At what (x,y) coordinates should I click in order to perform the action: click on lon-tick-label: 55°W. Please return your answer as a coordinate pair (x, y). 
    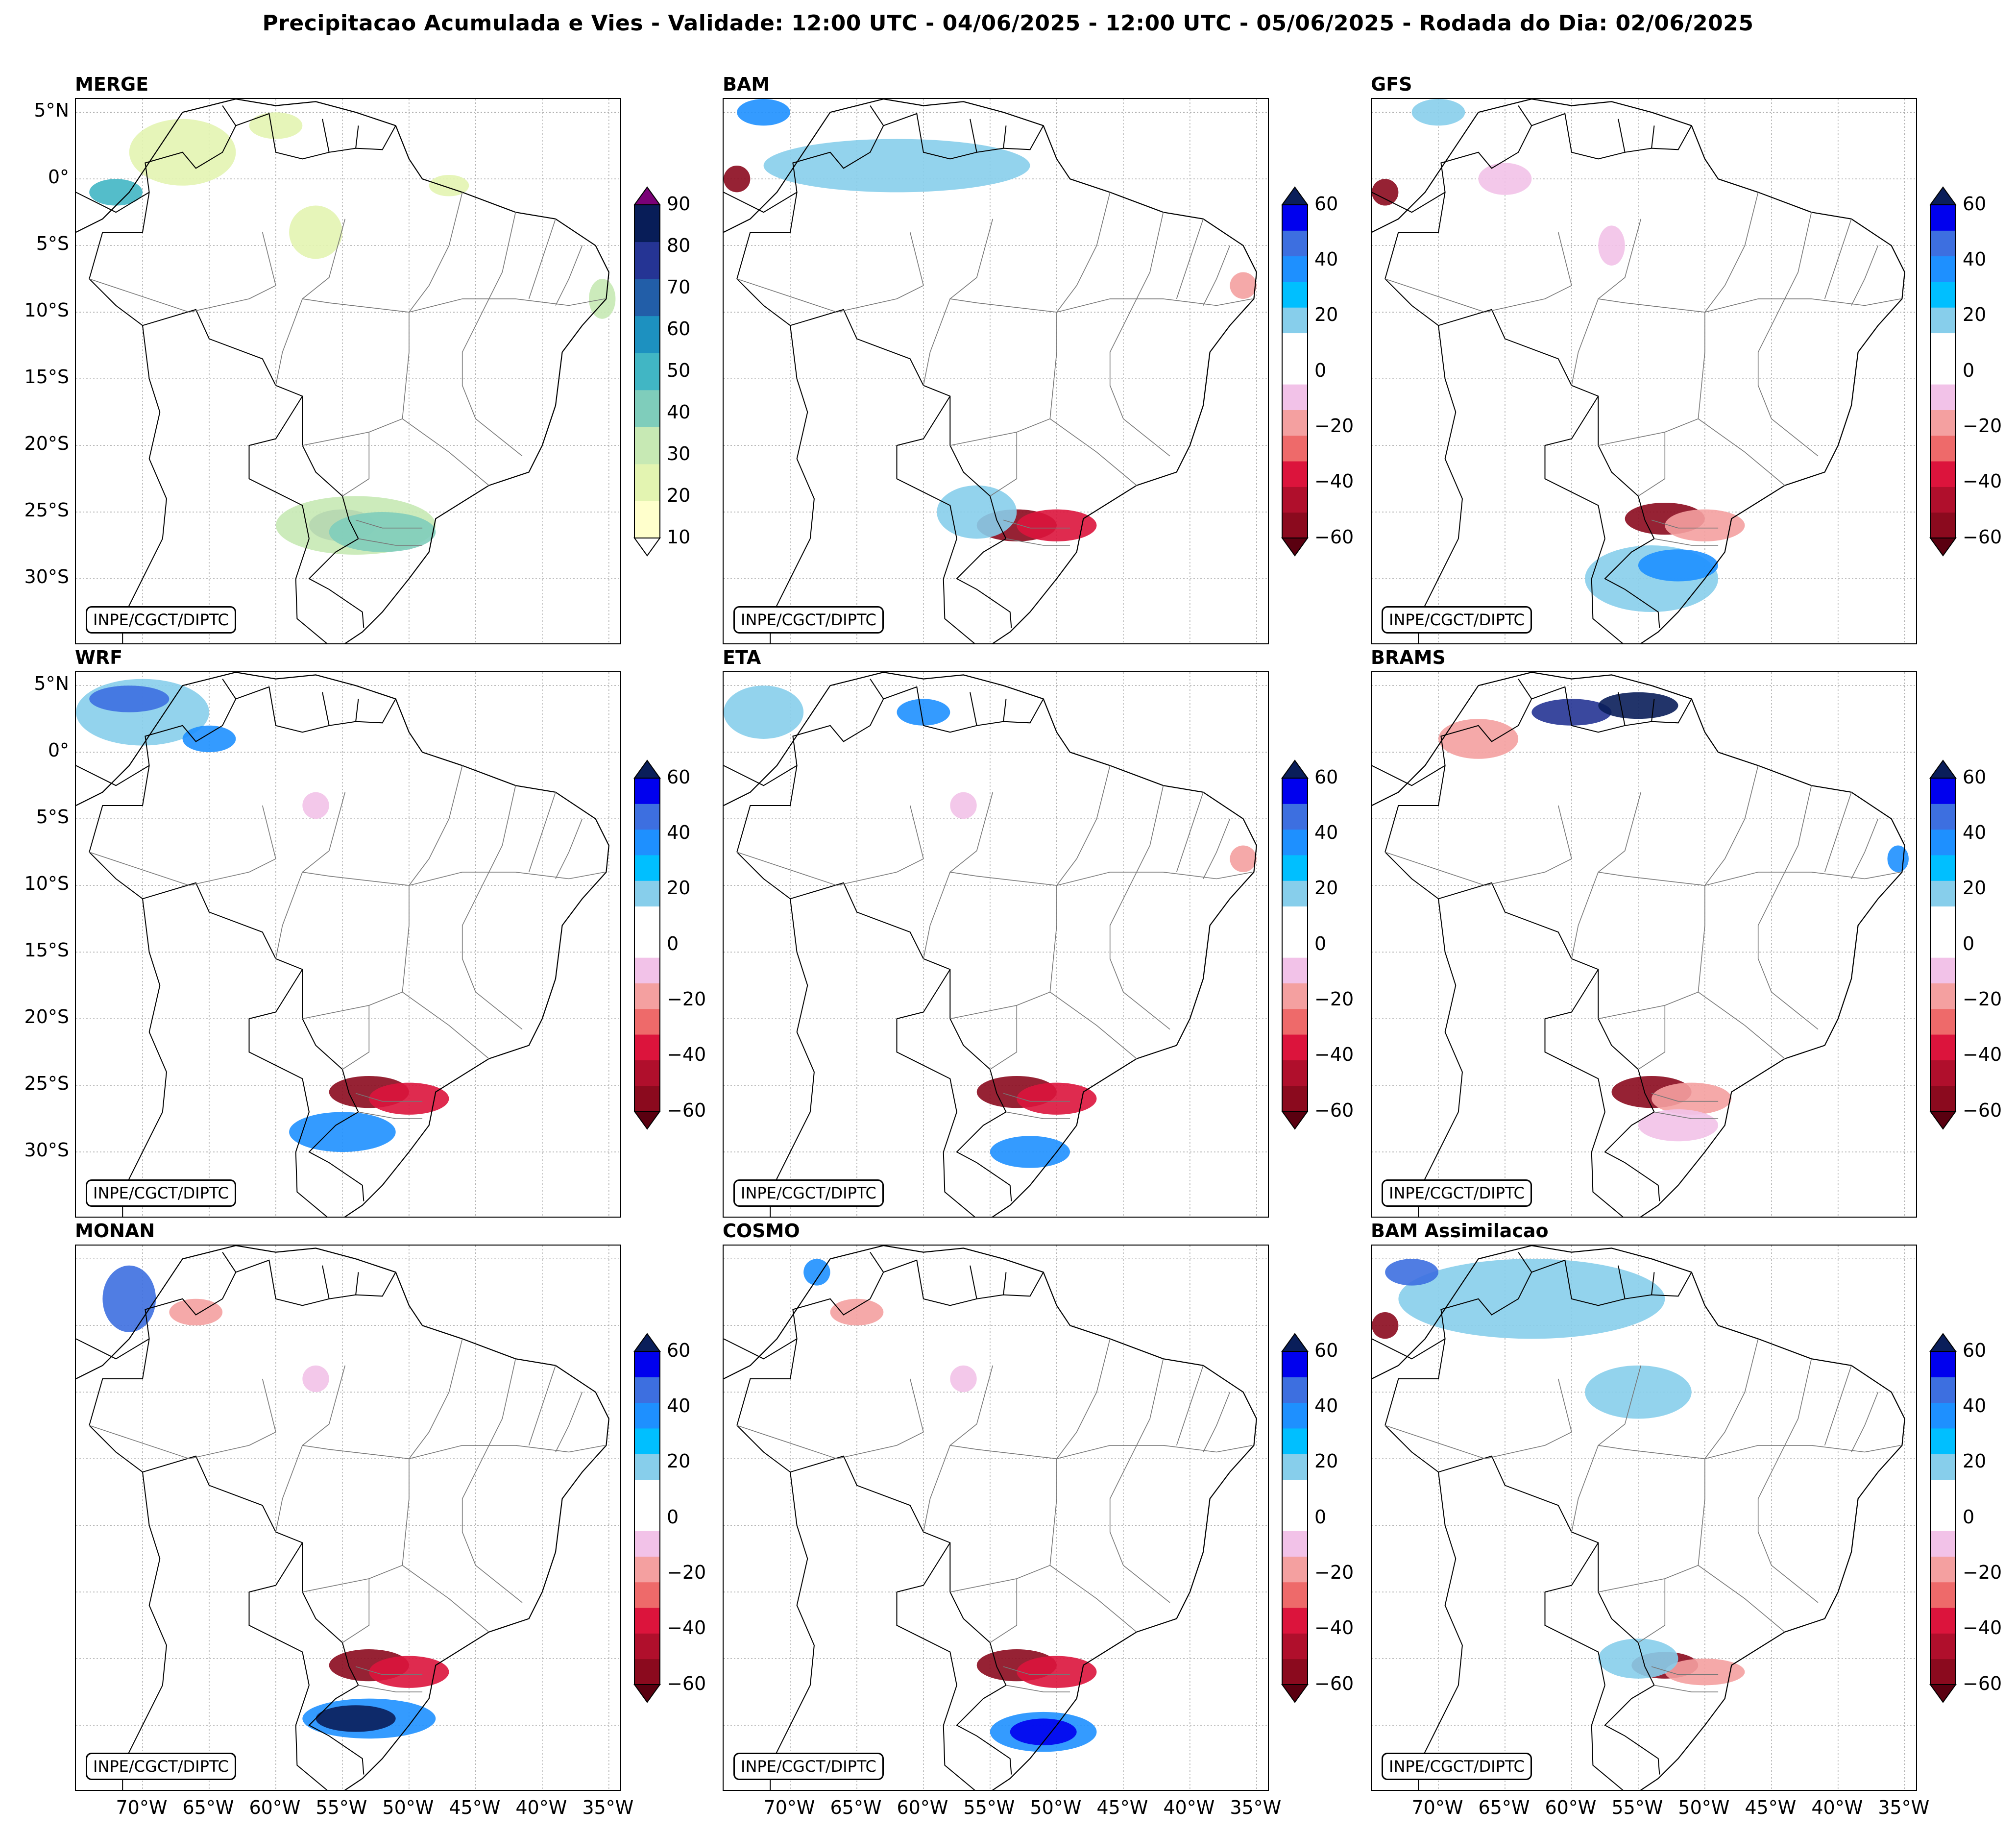
    Looking at the image, I should click on (989, 1808).